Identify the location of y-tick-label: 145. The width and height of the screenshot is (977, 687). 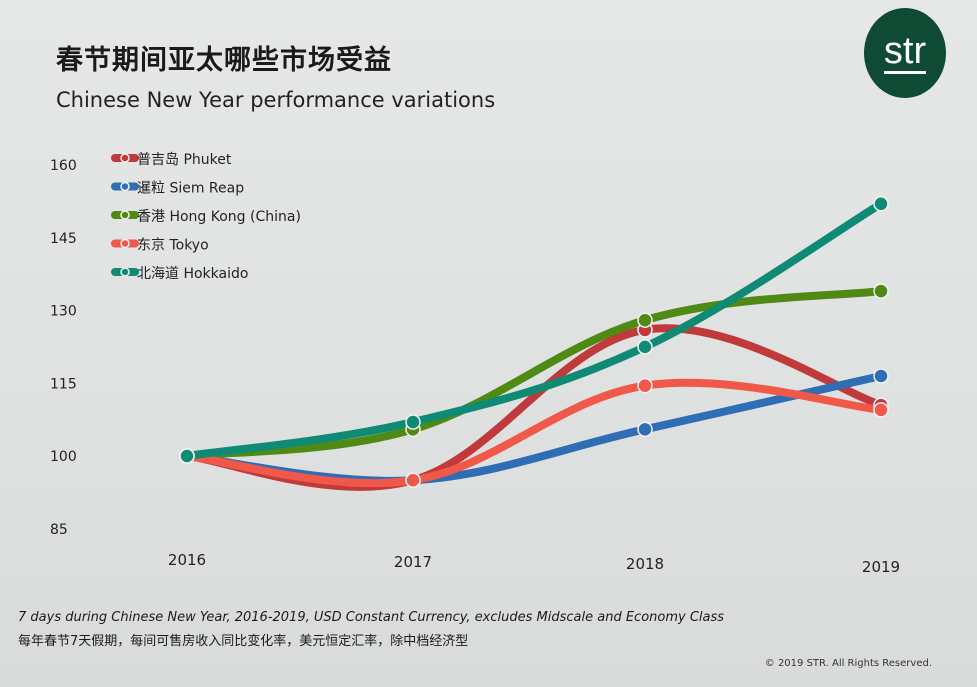
(63, 239).